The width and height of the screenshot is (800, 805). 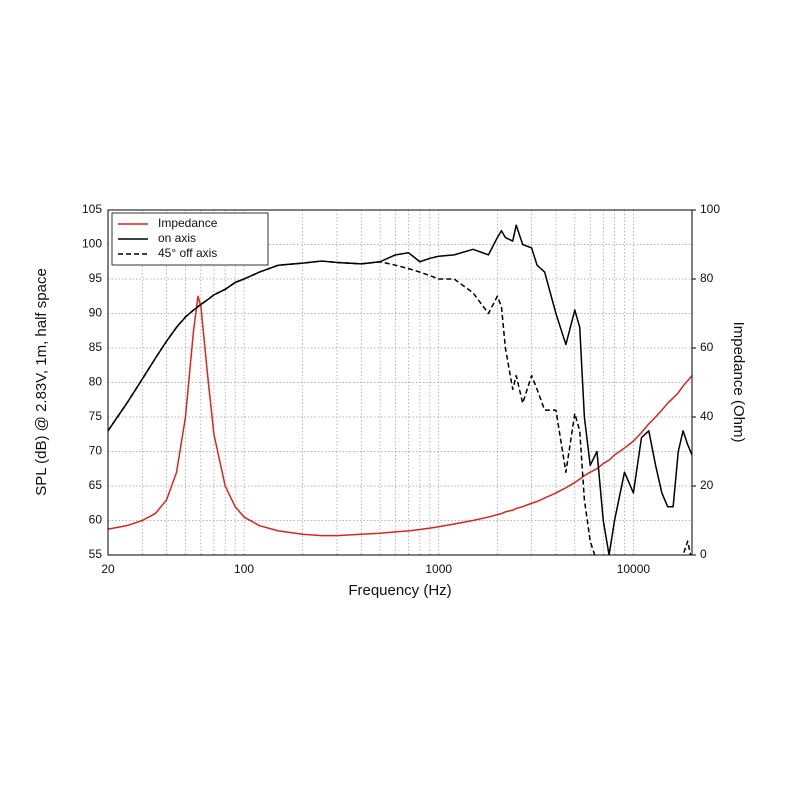 What do you see at coordinates (92, 244) in the screenshot?
I see `y-tick-label: 100` at bounding box center [92, 244].